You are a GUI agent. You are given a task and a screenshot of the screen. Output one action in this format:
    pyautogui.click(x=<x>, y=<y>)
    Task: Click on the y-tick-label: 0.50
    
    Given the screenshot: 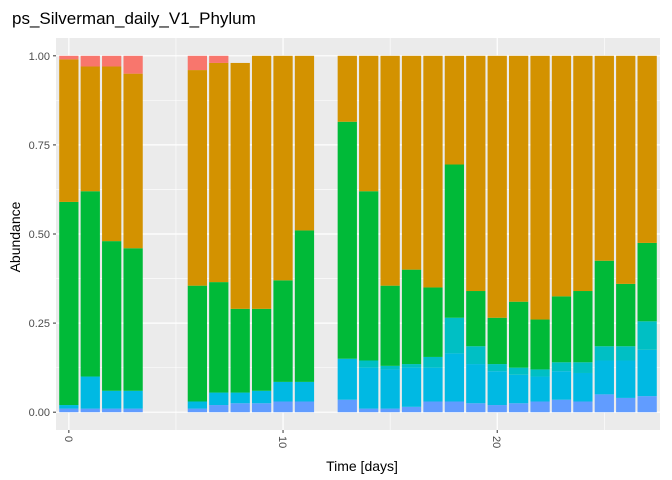 What is the action you would take?
    pyautogui.click(x=39, y=235)
    